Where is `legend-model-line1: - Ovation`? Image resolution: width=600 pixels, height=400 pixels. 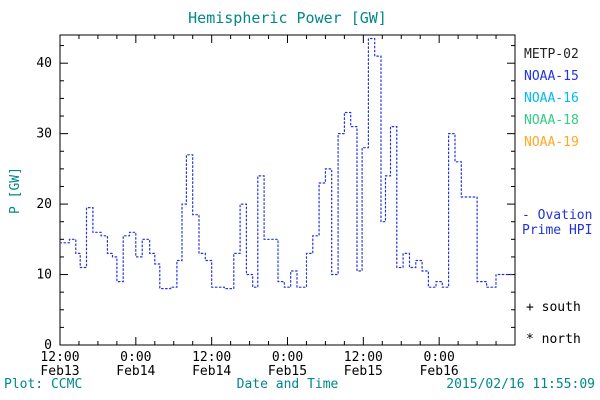
legend-model-line1: - Ovation is located at coordinates (557, 215).